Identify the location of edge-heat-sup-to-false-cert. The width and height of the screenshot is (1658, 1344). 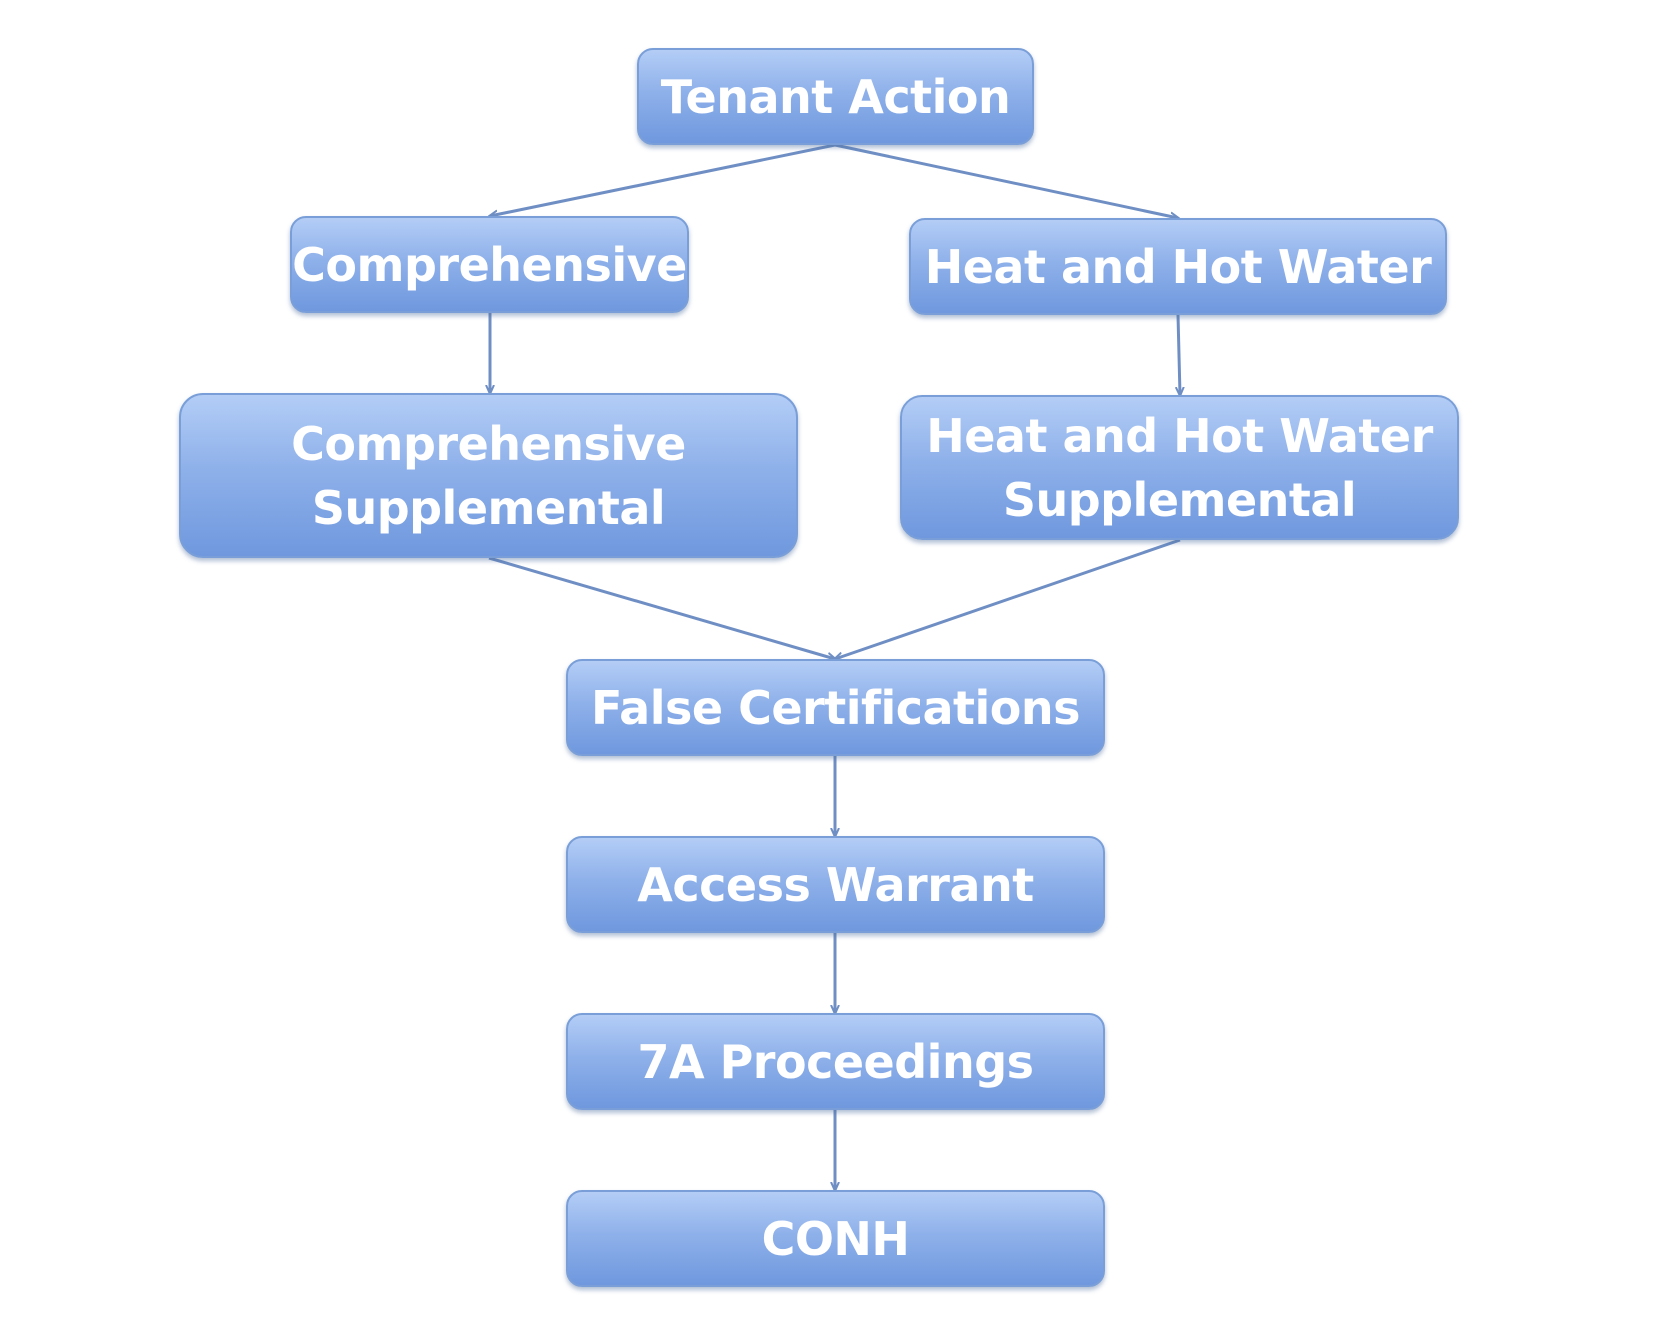
(1008, 598).